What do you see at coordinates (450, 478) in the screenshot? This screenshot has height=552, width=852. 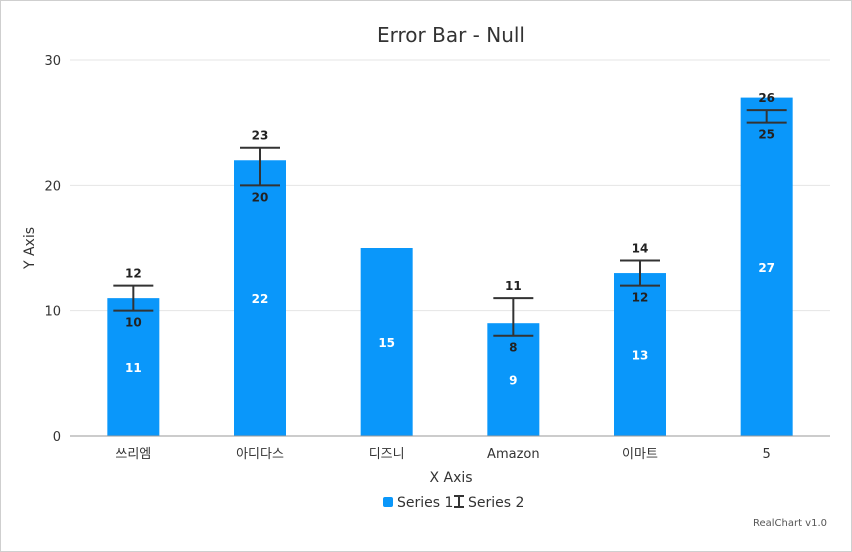 I see `x-axis-title: X Axis` at bounding box center [450, 478].